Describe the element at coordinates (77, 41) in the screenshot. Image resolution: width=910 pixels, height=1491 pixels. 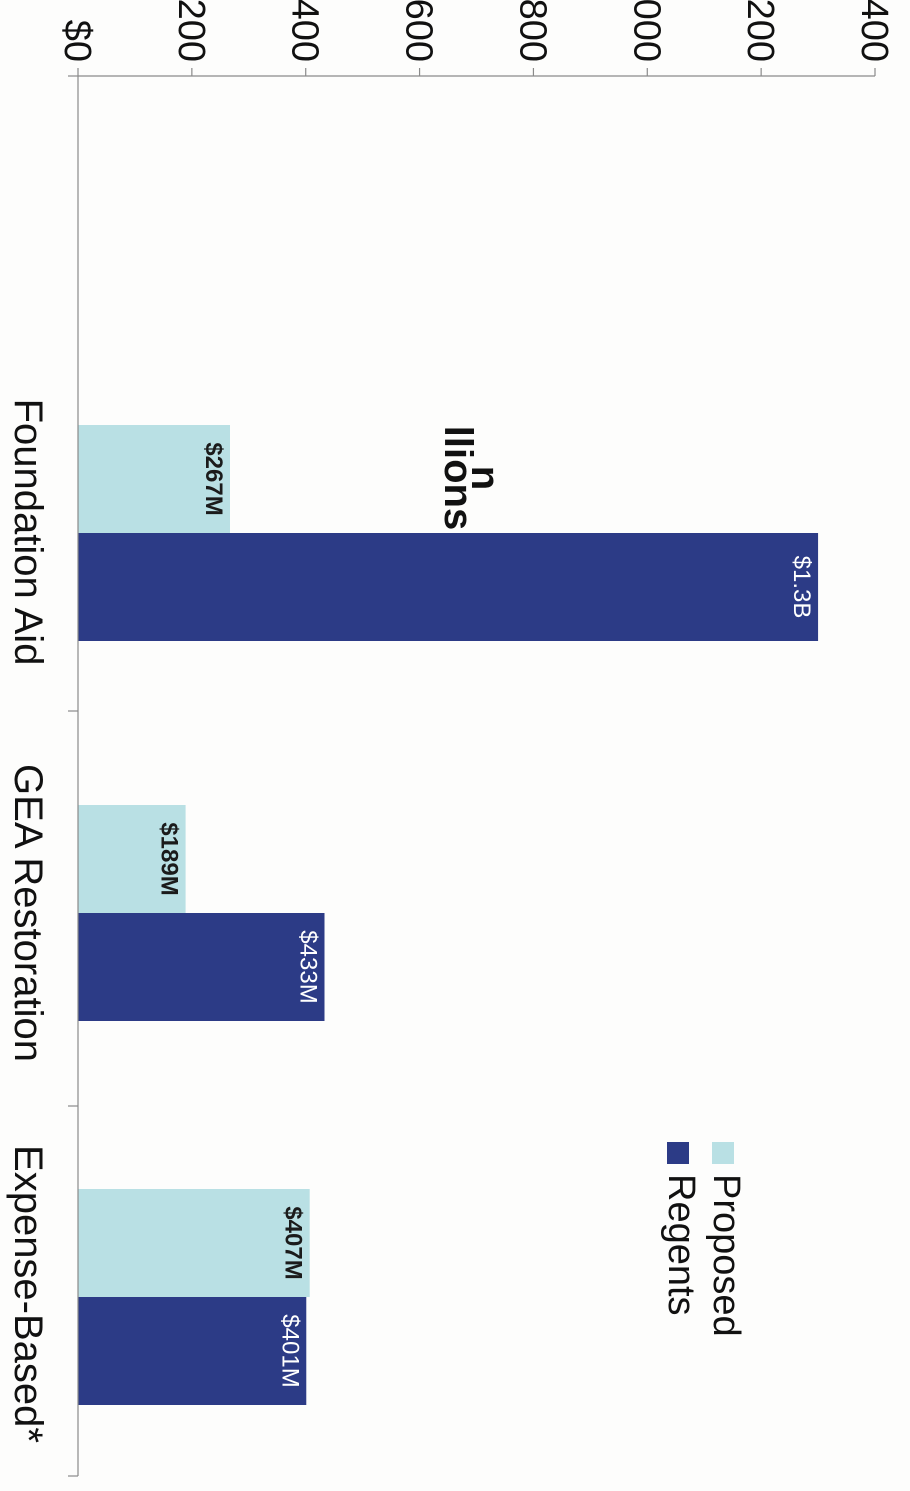
I see `value-axis-tick-label: $0` at that location.